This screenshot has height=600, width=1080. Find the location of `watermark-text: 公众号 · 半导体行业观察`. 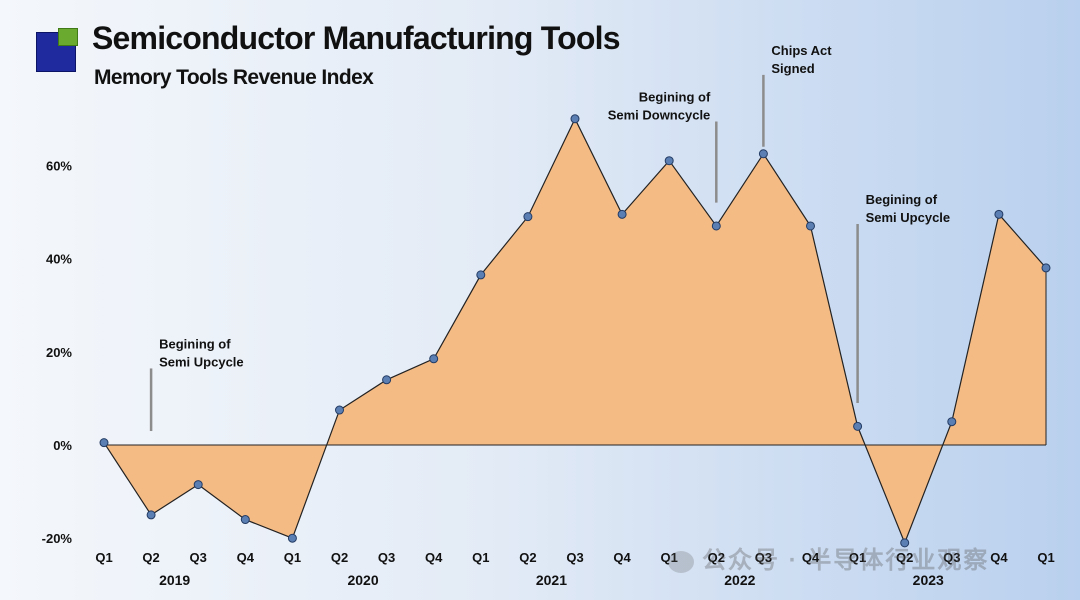

watermark-text: 公众号 · 半导体行业观察 is located at coordinates (846, 560).